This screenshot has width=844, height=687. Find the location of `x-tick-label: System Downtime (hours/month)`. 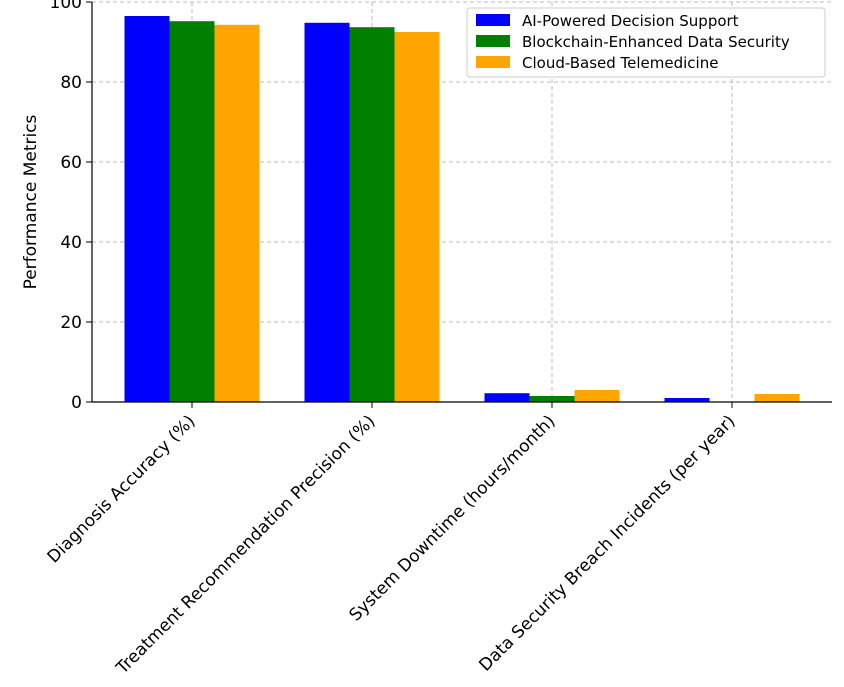

x-tick-label: System Downtime (hours/month) is located at coordinates (452, 518).